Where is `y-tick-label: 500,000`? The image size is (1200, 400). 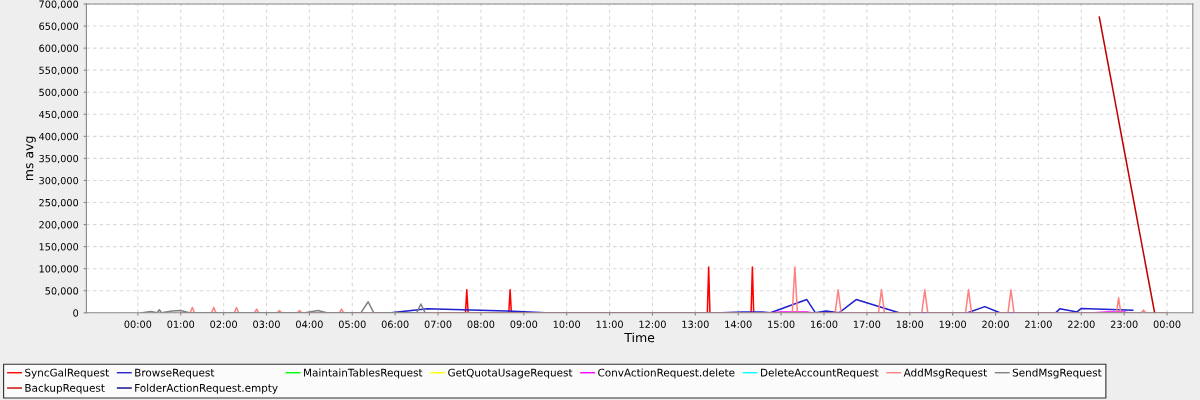 y-tick-label: 500,000 is located at coordinates (59, 93).